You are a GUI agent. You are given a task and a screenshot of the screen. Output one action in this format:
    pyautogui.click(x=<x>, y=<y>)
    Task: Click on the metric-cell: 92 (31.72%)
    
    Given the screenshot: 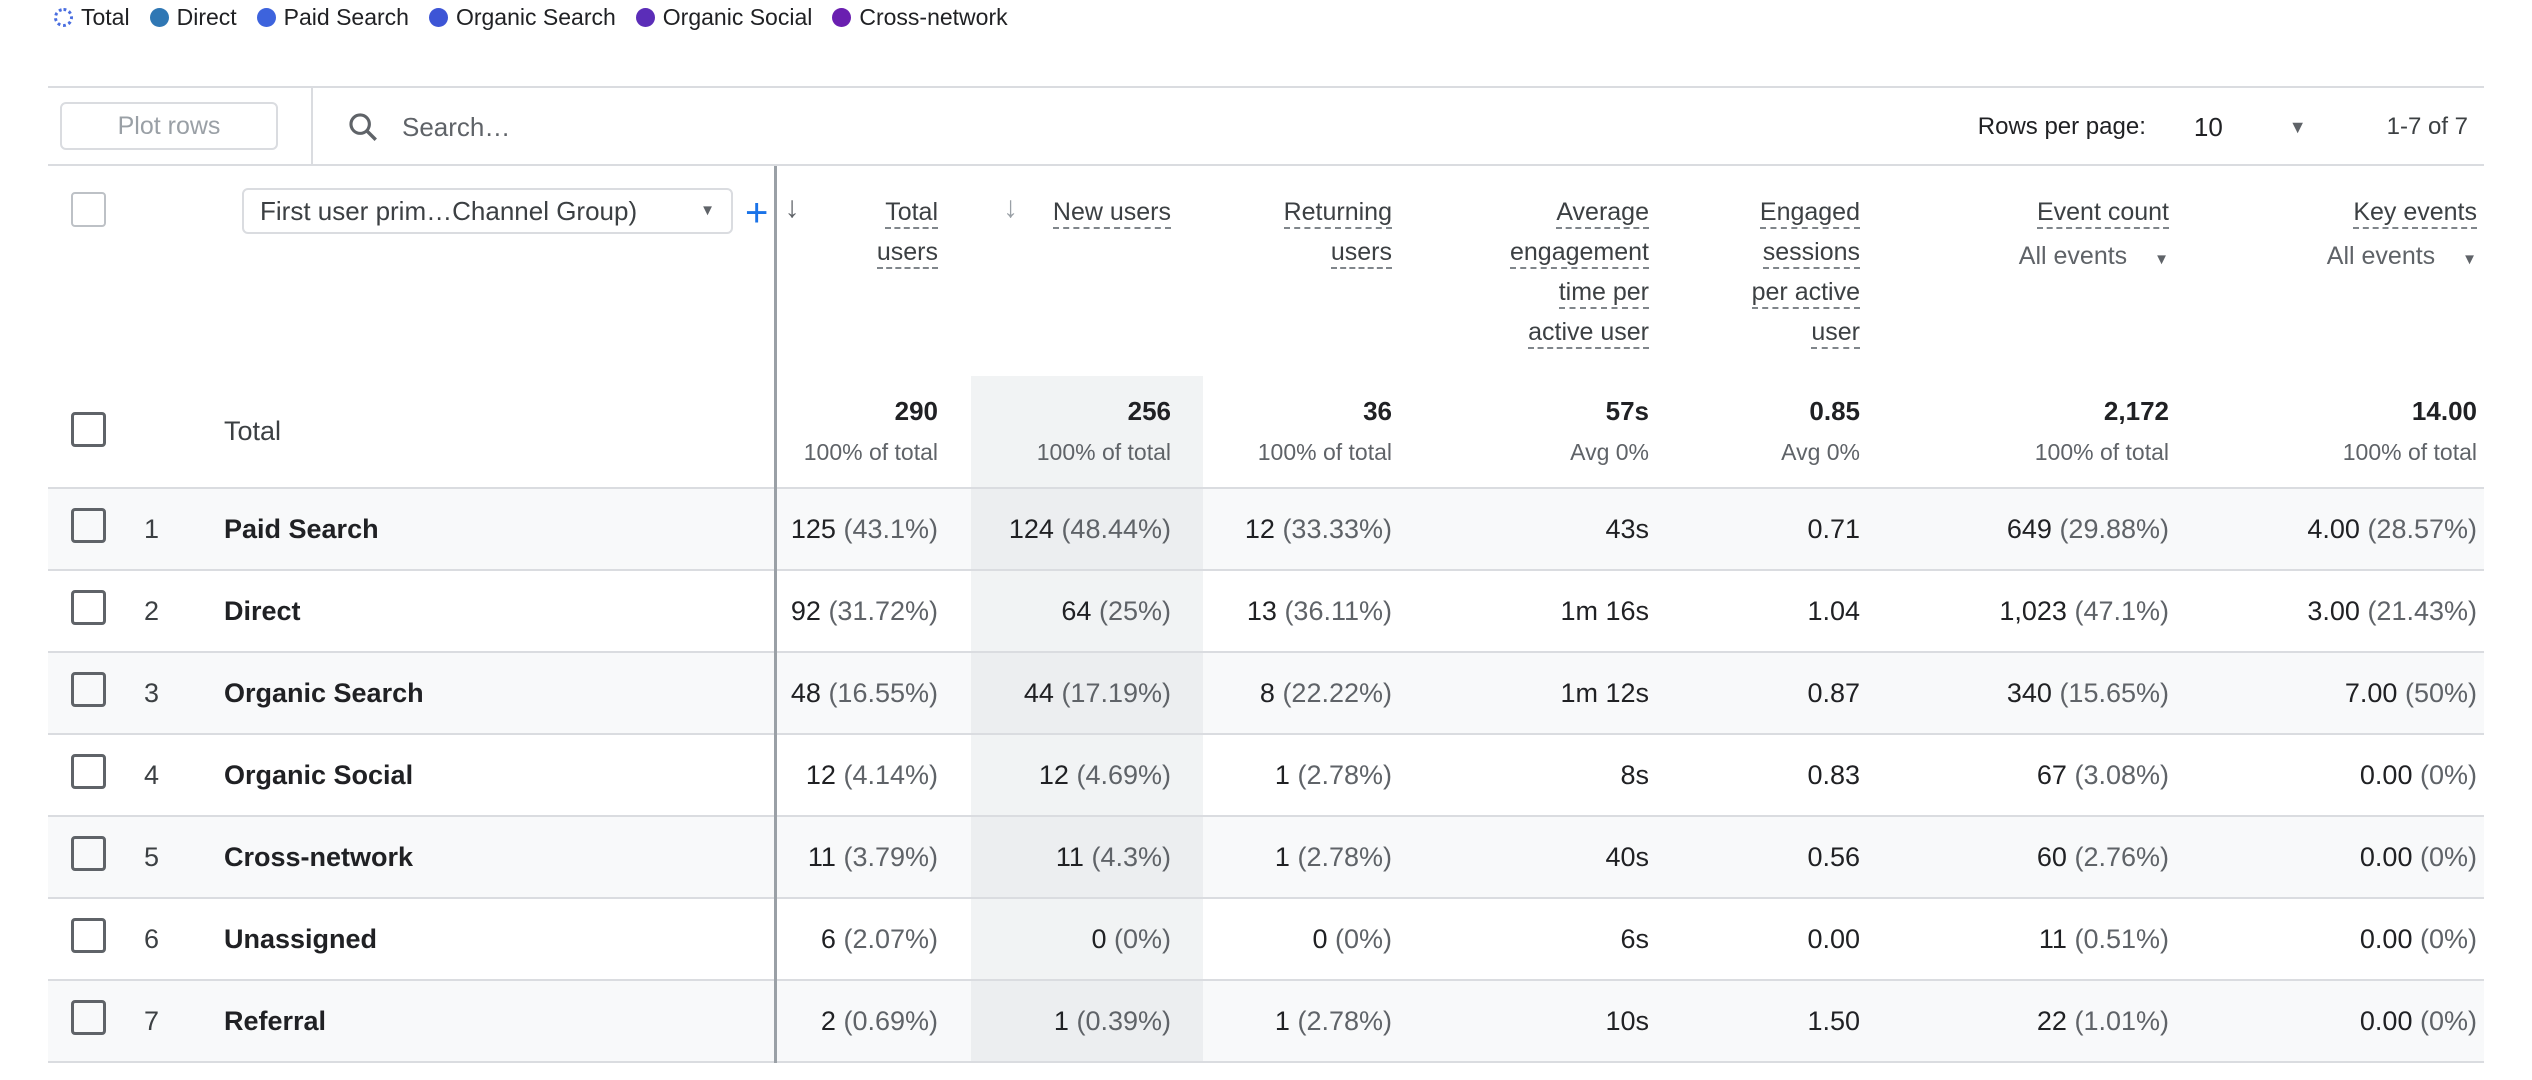 What is the action you would take?
    pyautogui.click(x=873, y=611)
    